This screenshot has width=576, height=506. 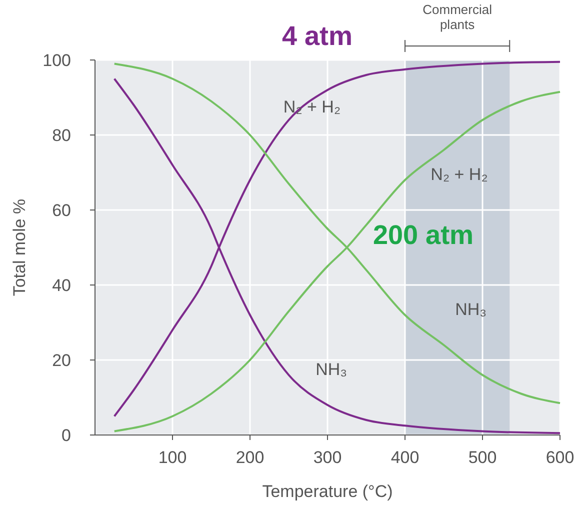 I want to click on x-tick-label: 100, so click(x=172, y=457).